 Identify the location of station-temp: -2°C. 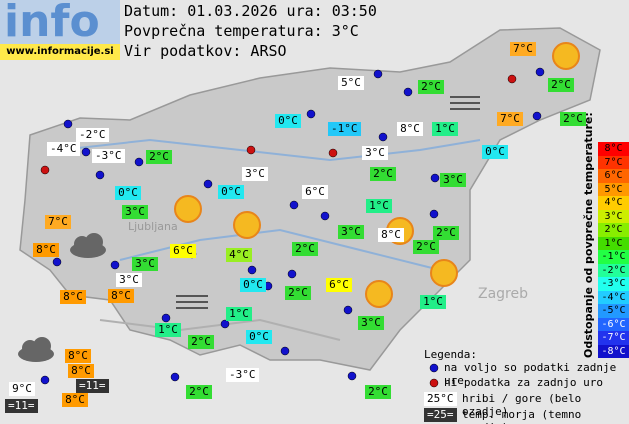
(92, 135).